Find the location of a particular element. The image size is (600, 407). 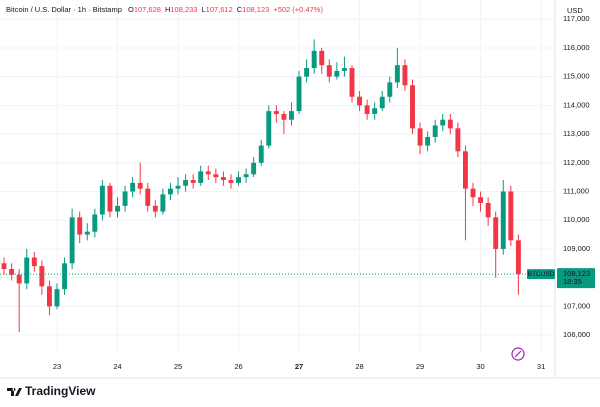

ohlc-label: H is located at coordinates (167, 9).